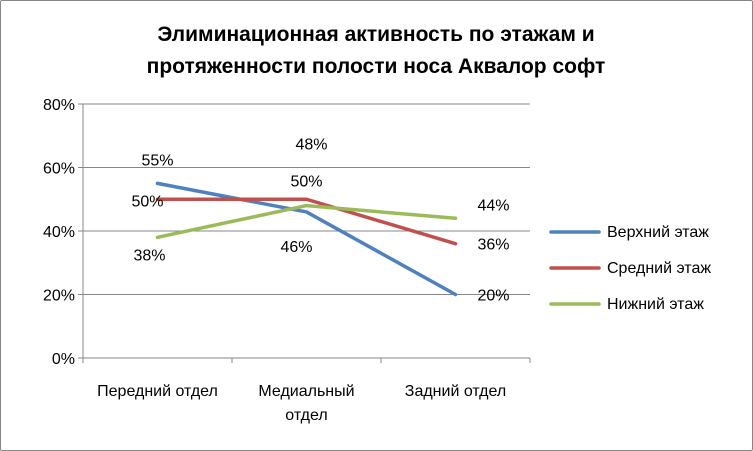 This screenshot has width=753, height=451. Describe the element at coordinates (493, 245) in the screenshot. I see `data-label: 36%` at that location.